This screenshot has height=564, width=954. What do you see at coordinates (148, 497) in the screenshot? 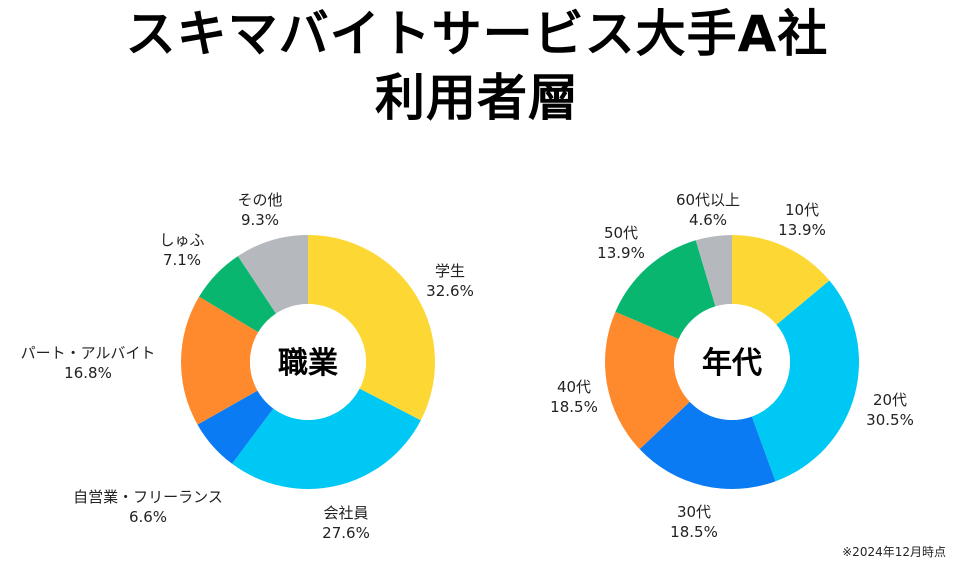
I see `donut-1-category-label-3: 自営業・フリーランス` at bounding box center [148, 497].